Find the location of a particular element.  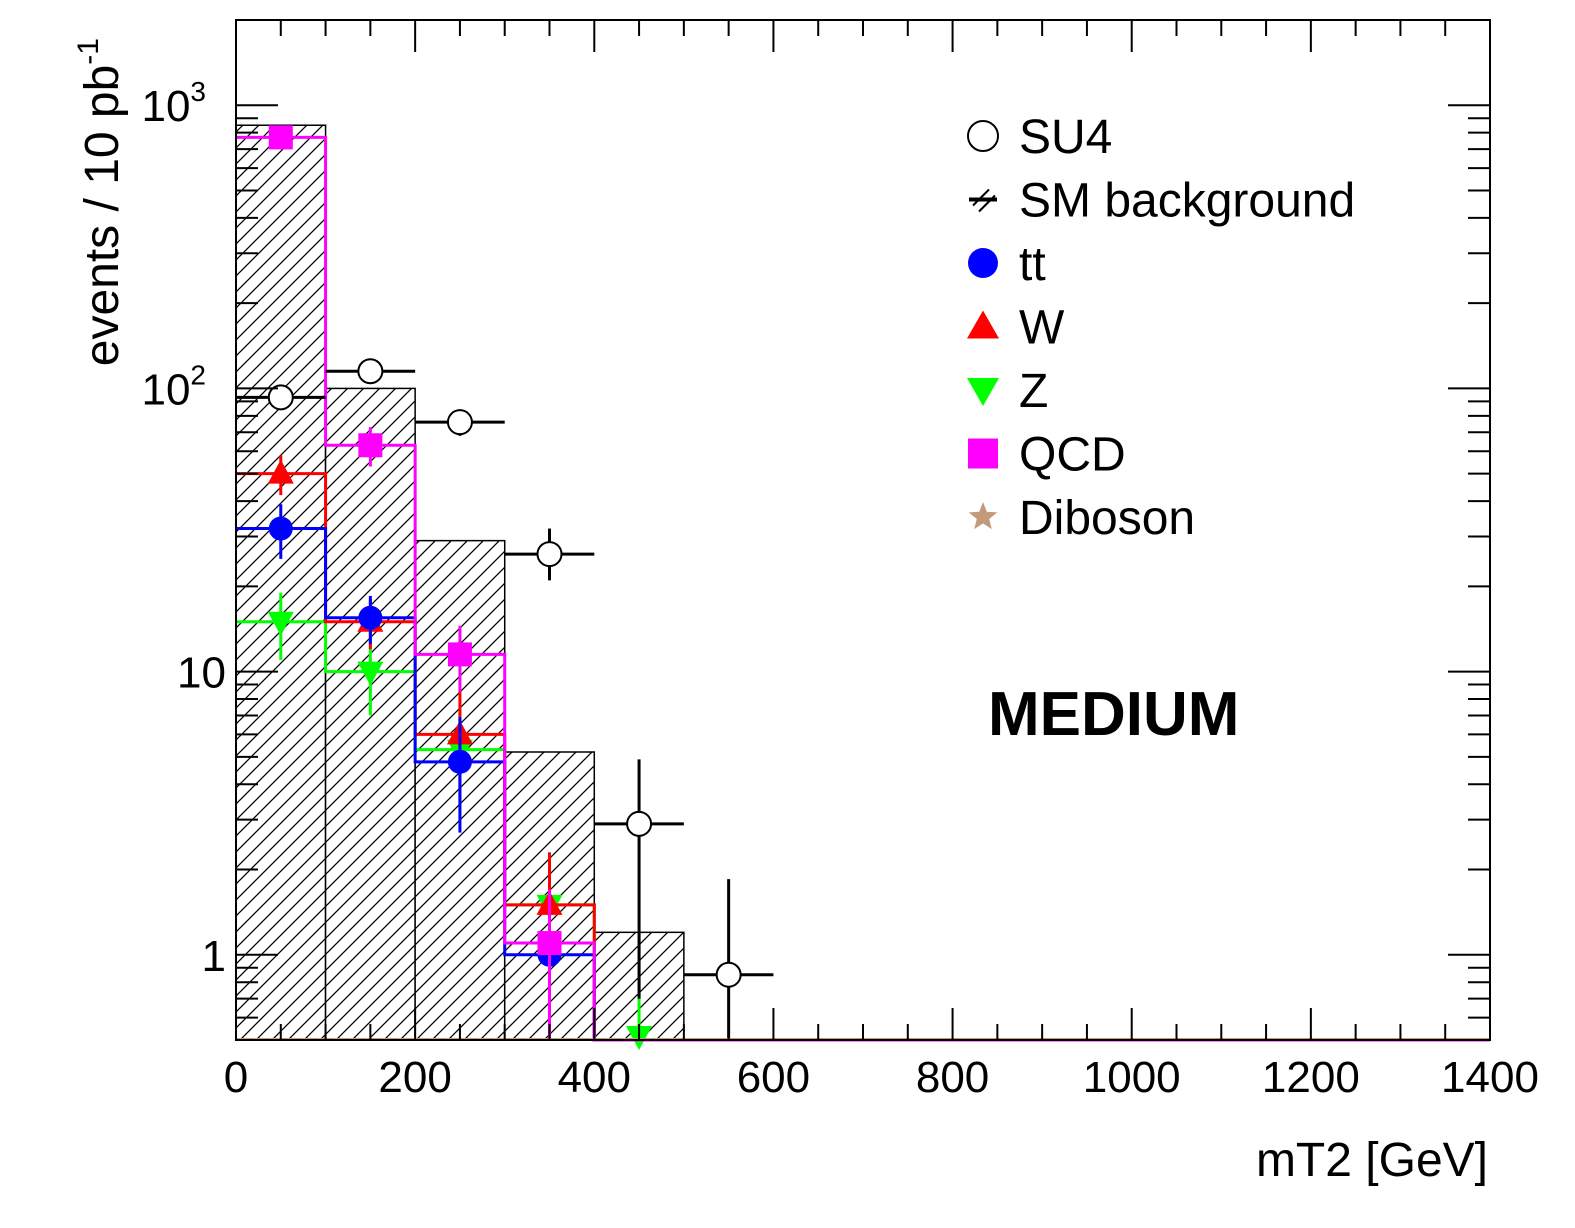

sm-background-bar is located at coordinates (281, 582).